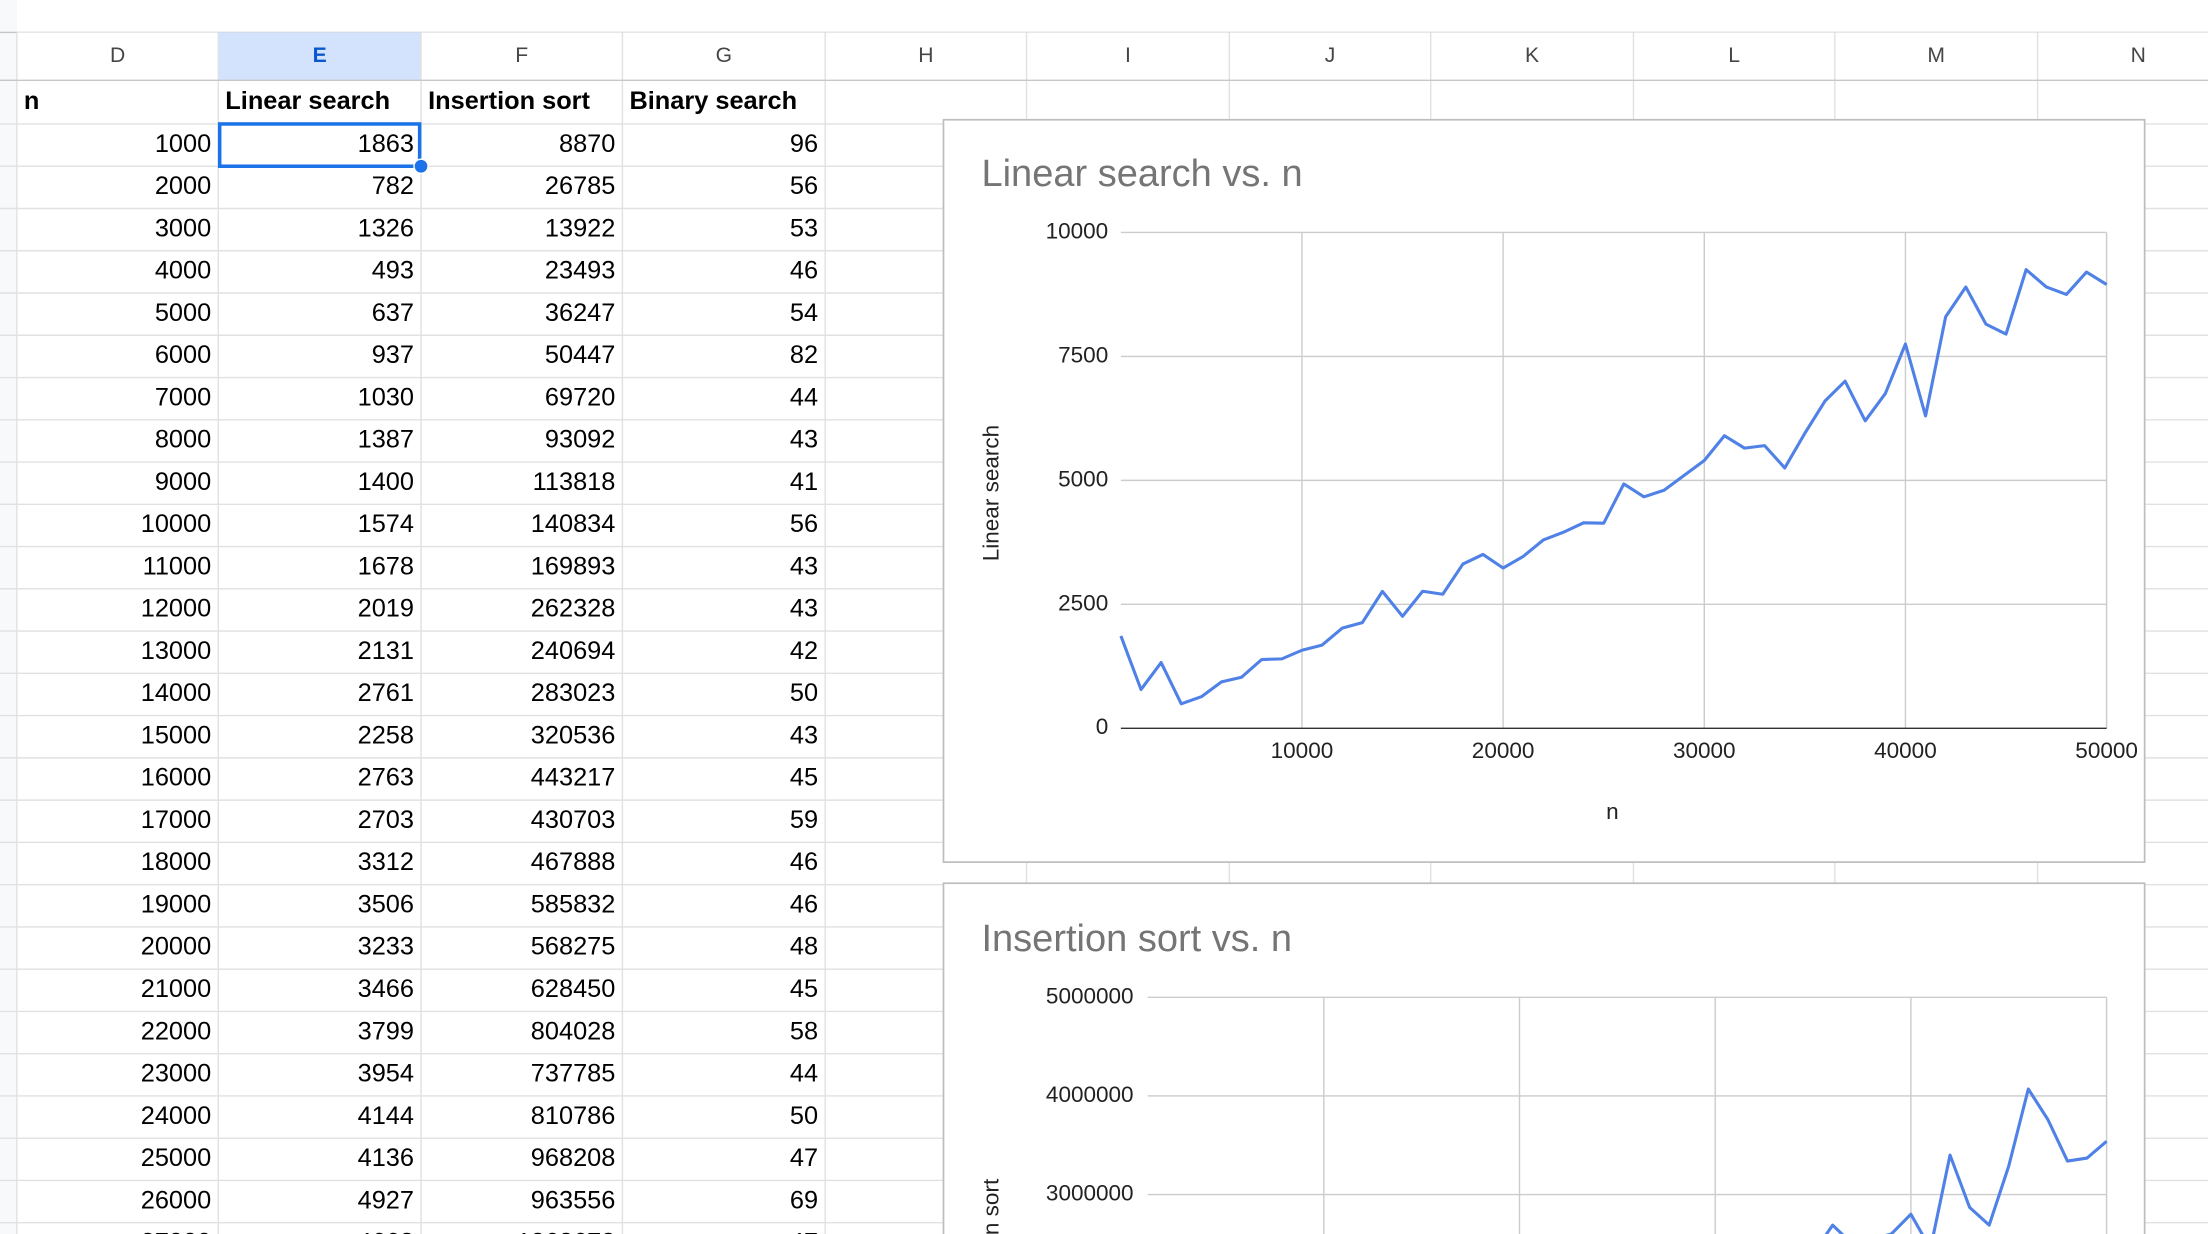 The height and width of the screenshot is (1234, 2208). I want to click on cell: 59, so click(804, 820).